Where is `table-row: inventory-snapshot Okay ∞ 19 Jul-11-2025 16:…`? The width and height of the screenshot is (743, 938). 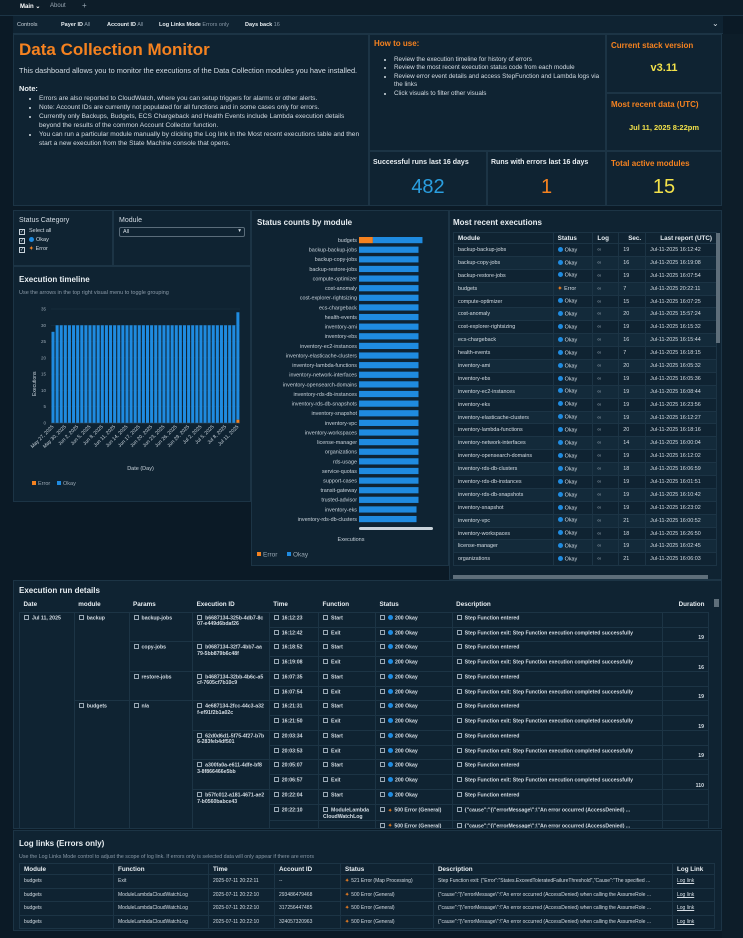
table-row: inventory-snapshot Okay ∞ 19 Jul-11-2025 16:… is located at coordinates (585, 507).